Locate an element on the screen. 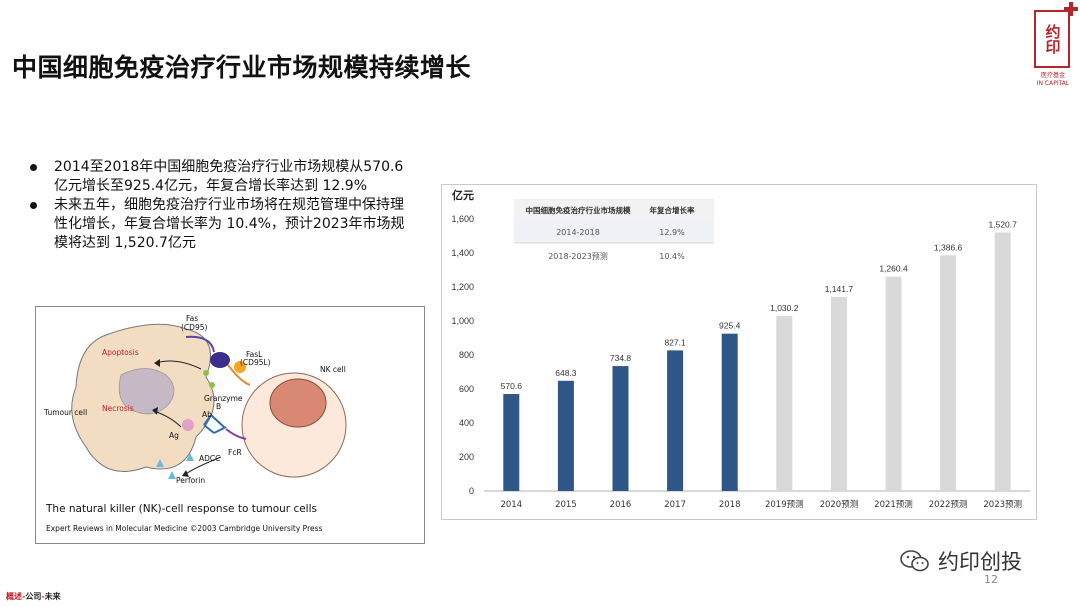 The height and width of the screenshot is (607, 1080). y-tick-label: 1,200 is located at coordinates (462, 287).